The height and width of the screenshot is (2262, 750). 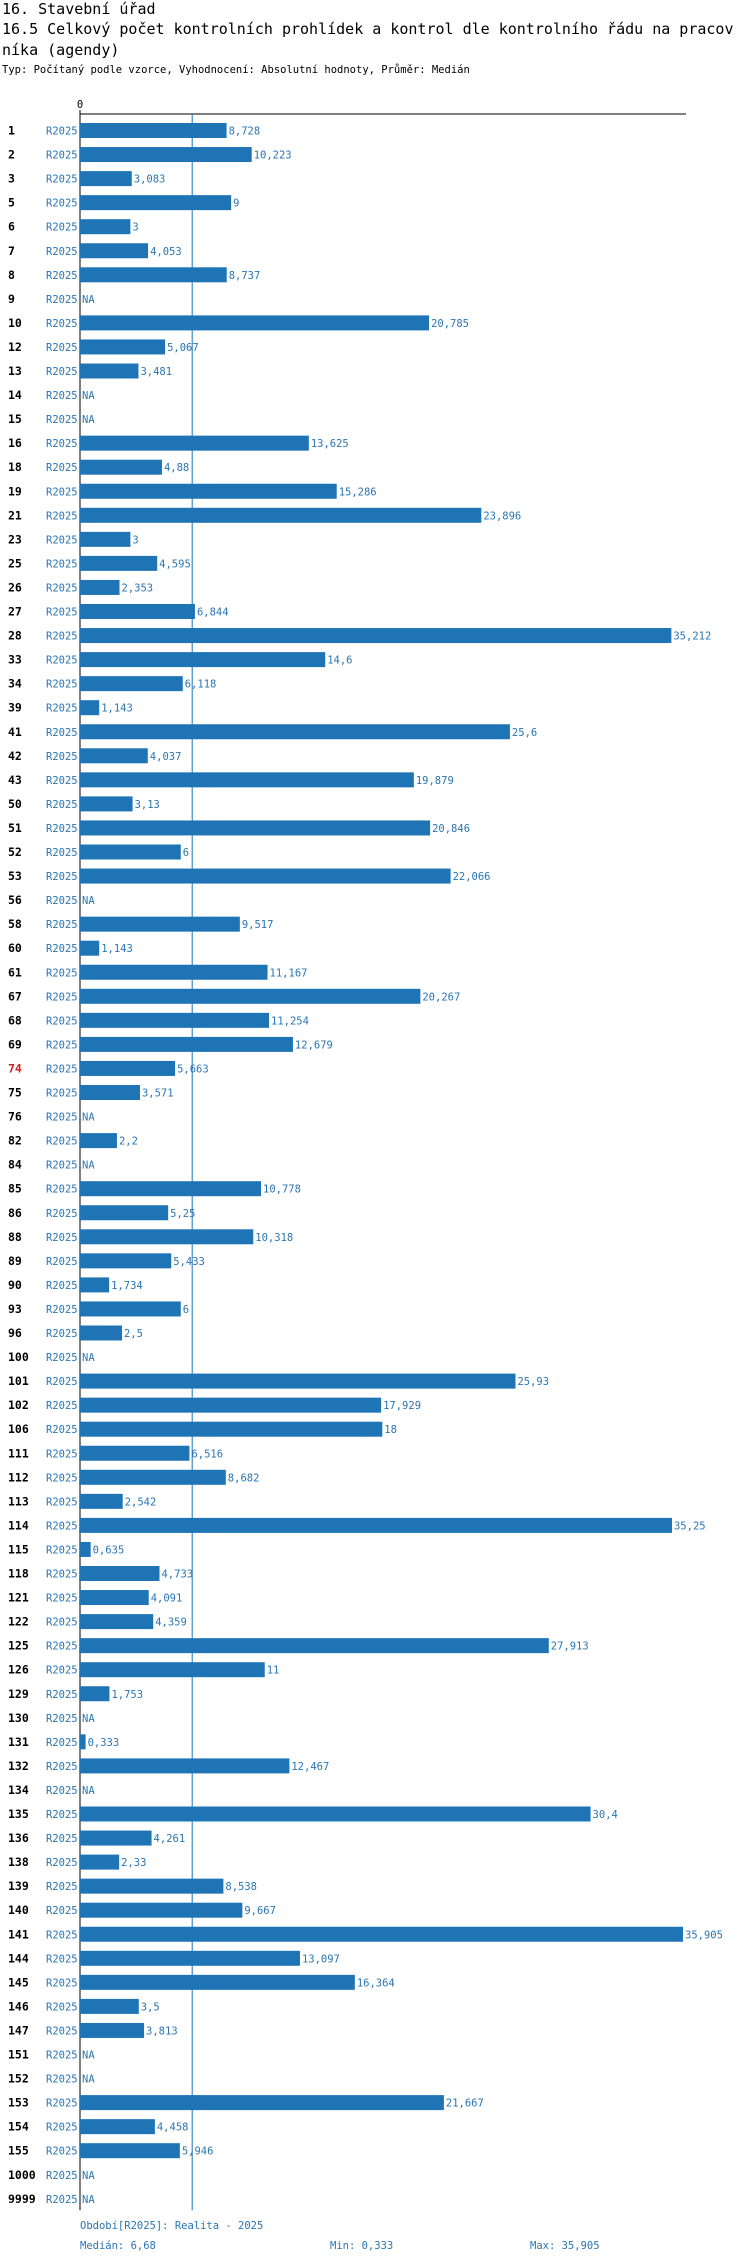 I want to click on row-label: 154, so click(x=18, y=2127).